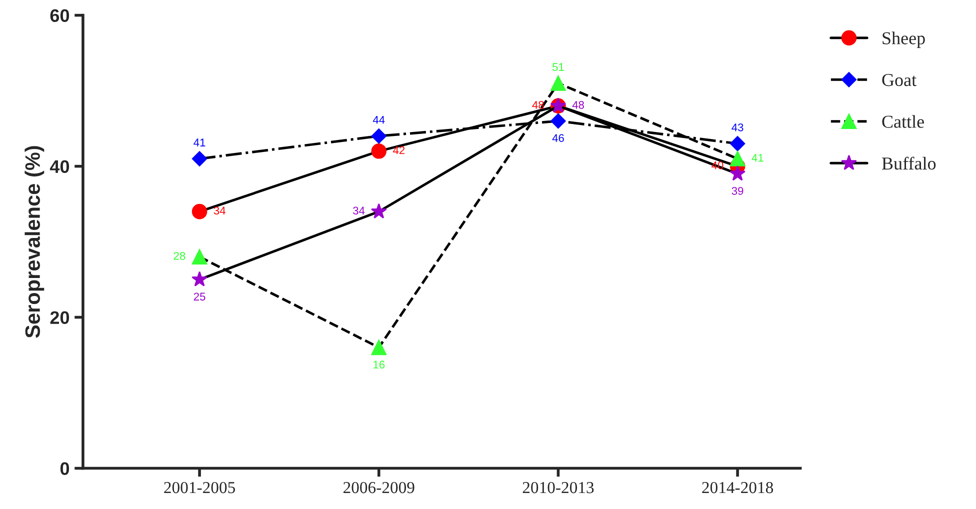  What do you see at coordinates (558, 488) in the screenshot?
I see `x-tick-label: 2010-2013` at bounding box center [558, 488].